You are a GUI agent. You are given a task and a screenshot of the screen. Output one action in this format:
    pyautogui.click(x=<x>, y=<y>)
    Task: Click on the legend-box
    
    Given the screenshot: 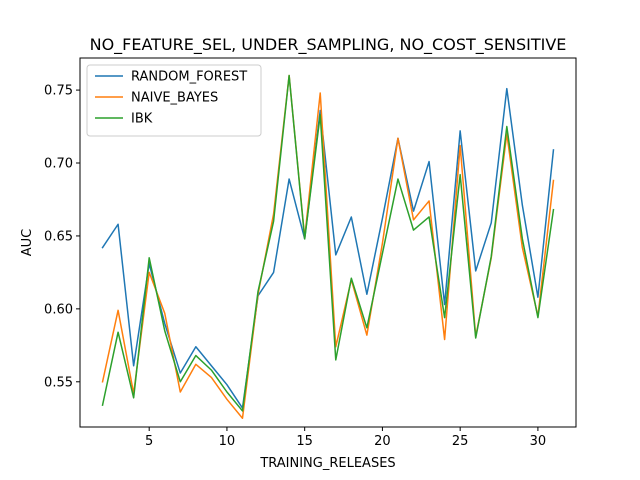 What is the action you would take?
    pyautogui.click(x=174, y=100)
    